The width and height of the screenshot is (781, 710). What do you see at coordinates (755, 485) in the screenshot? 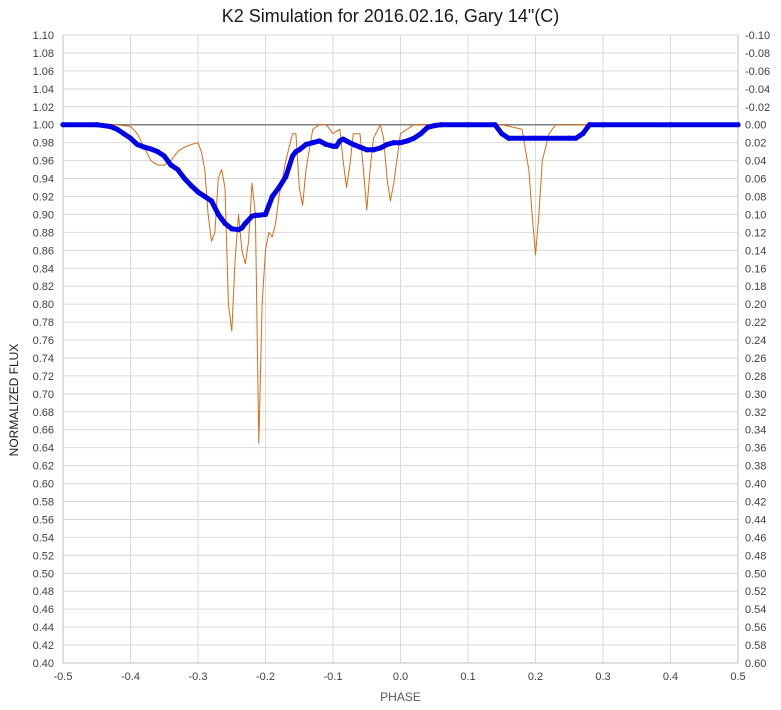
I see `y2-tick-label: 0.40` at bounding box center [755, 485].